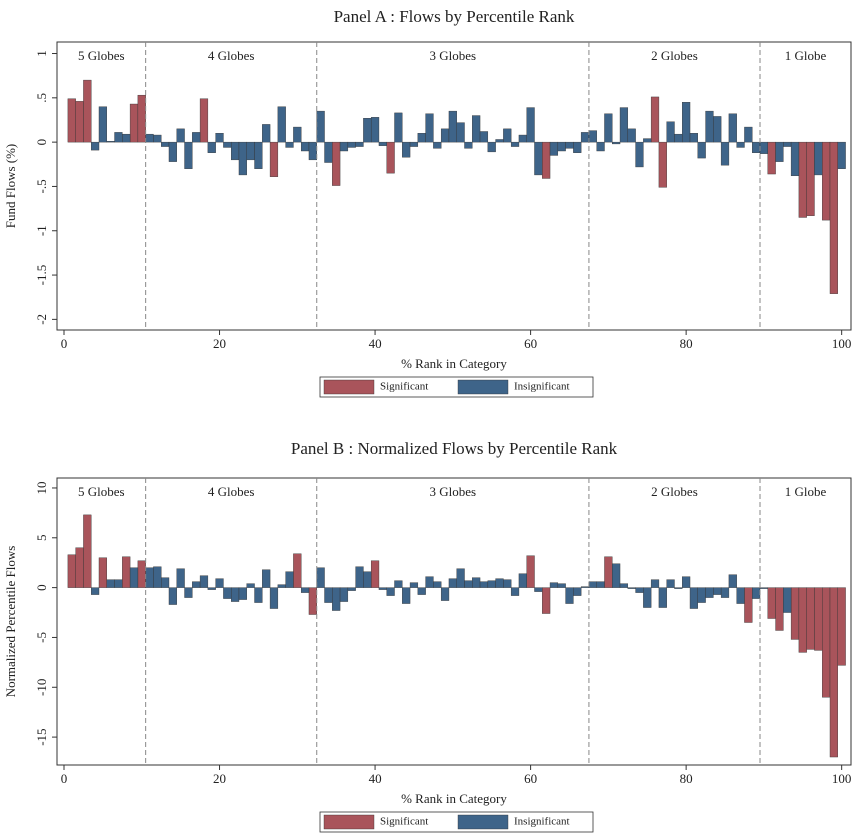 This screenshot has width=853, height=840. I want to click on y-tick-label: .5, so click(41, 98).